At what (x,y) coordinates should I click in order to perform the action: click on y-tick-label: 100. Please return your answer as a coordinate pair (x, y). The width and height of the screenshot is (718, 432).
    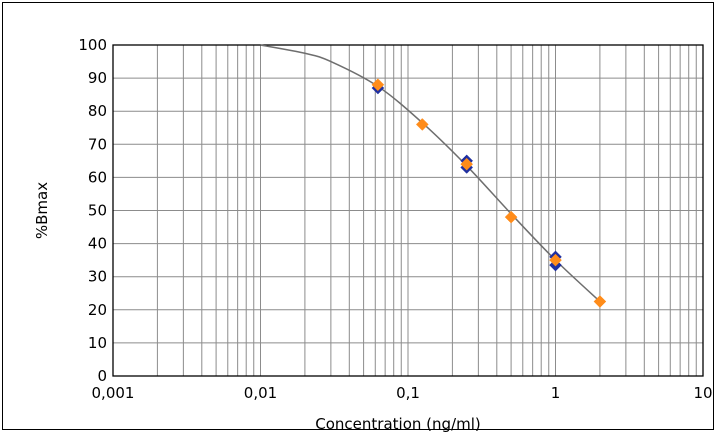
    Looking at the image, I should click on (92, 45).